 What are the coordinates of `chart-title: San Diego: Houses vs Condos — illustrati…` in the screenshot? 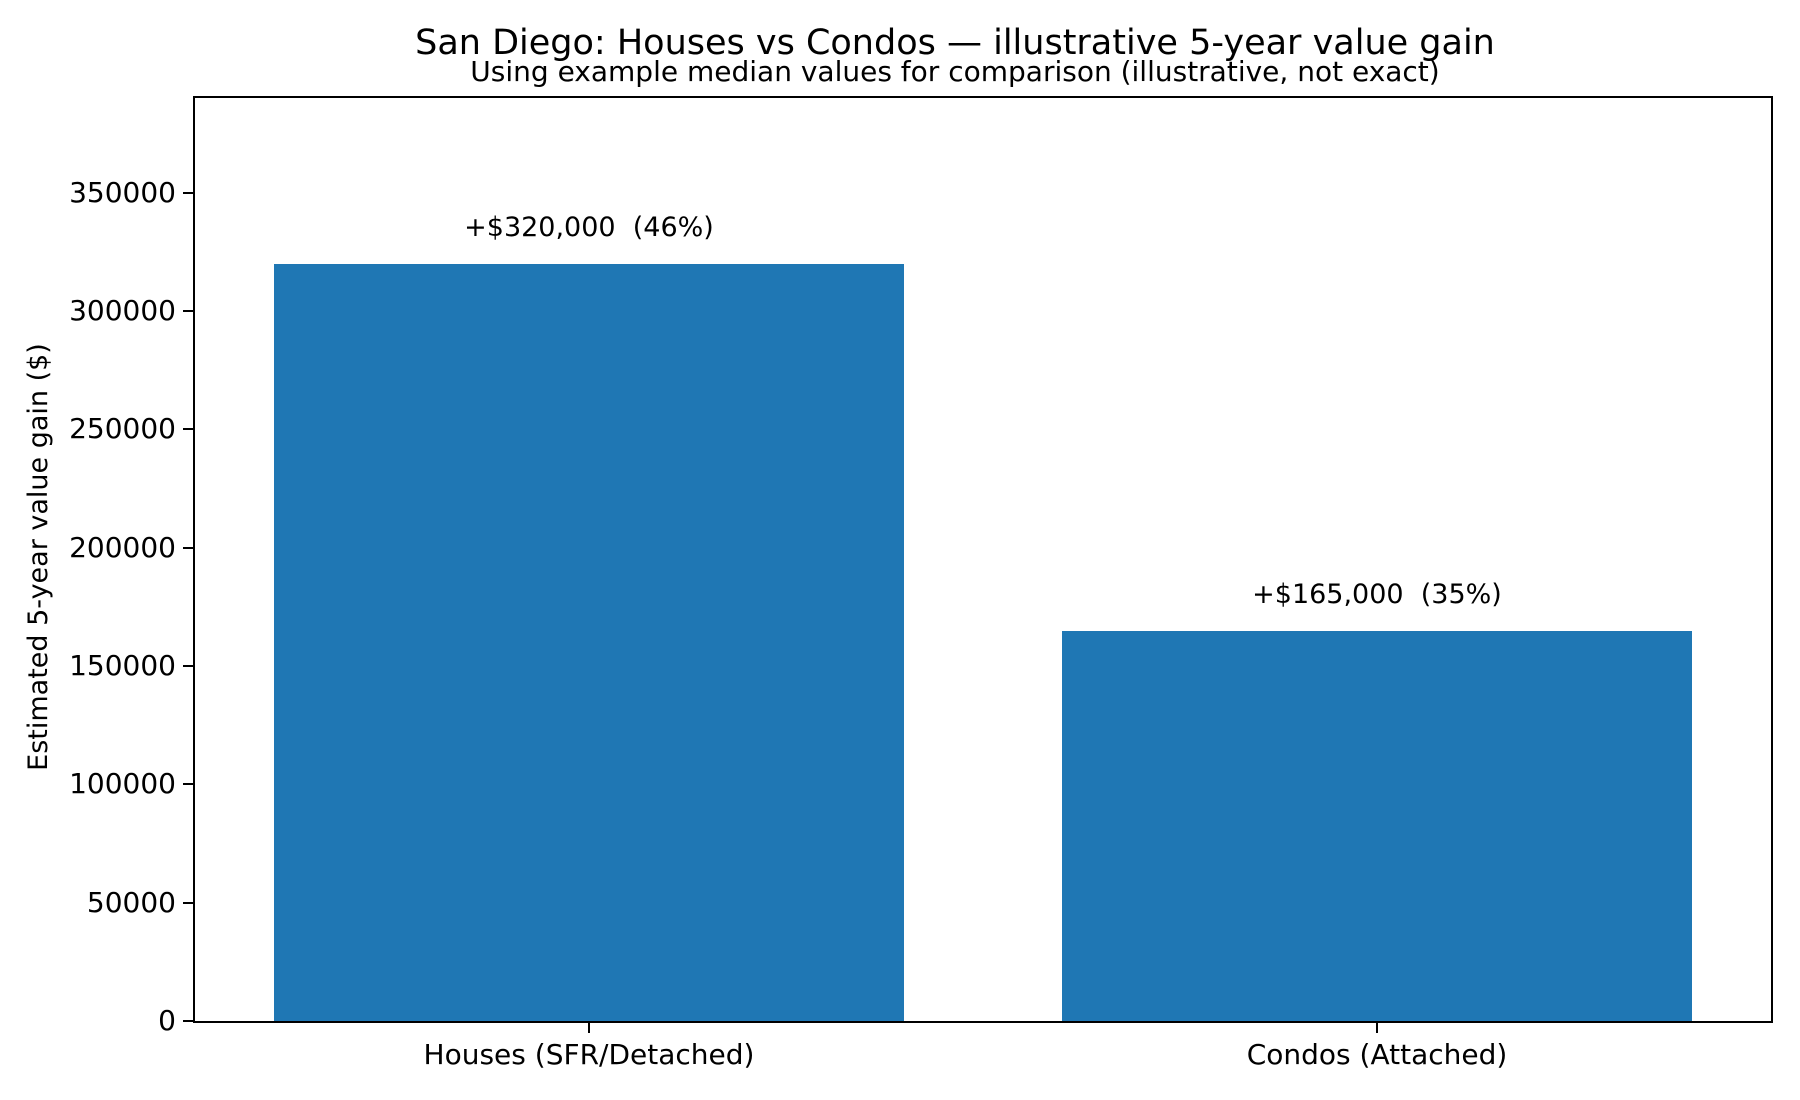 It's located at (955, 43).